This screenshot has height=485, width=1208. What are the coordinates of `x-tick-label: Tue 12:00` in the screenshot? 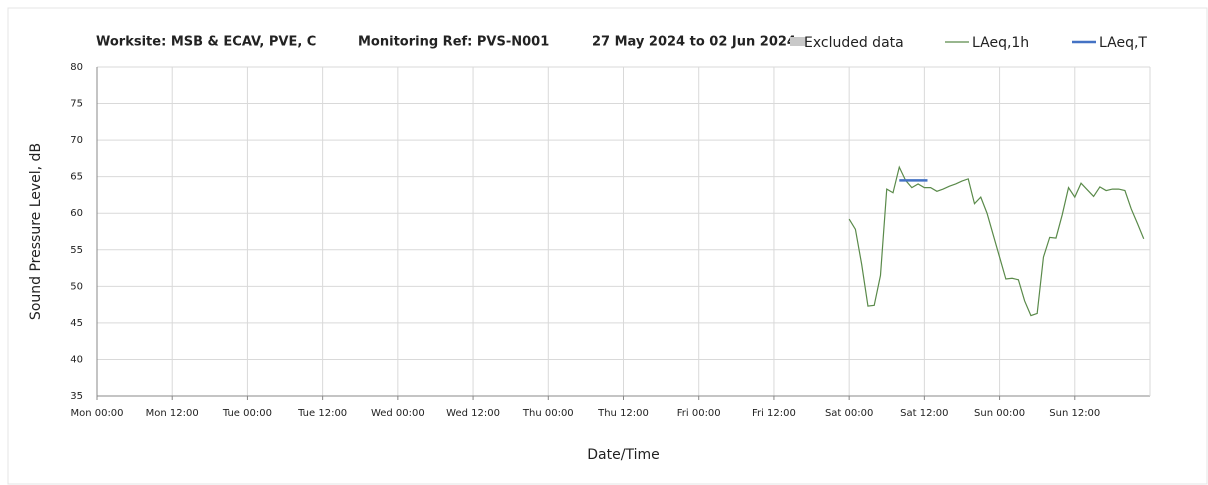 It's located at (322, 413).